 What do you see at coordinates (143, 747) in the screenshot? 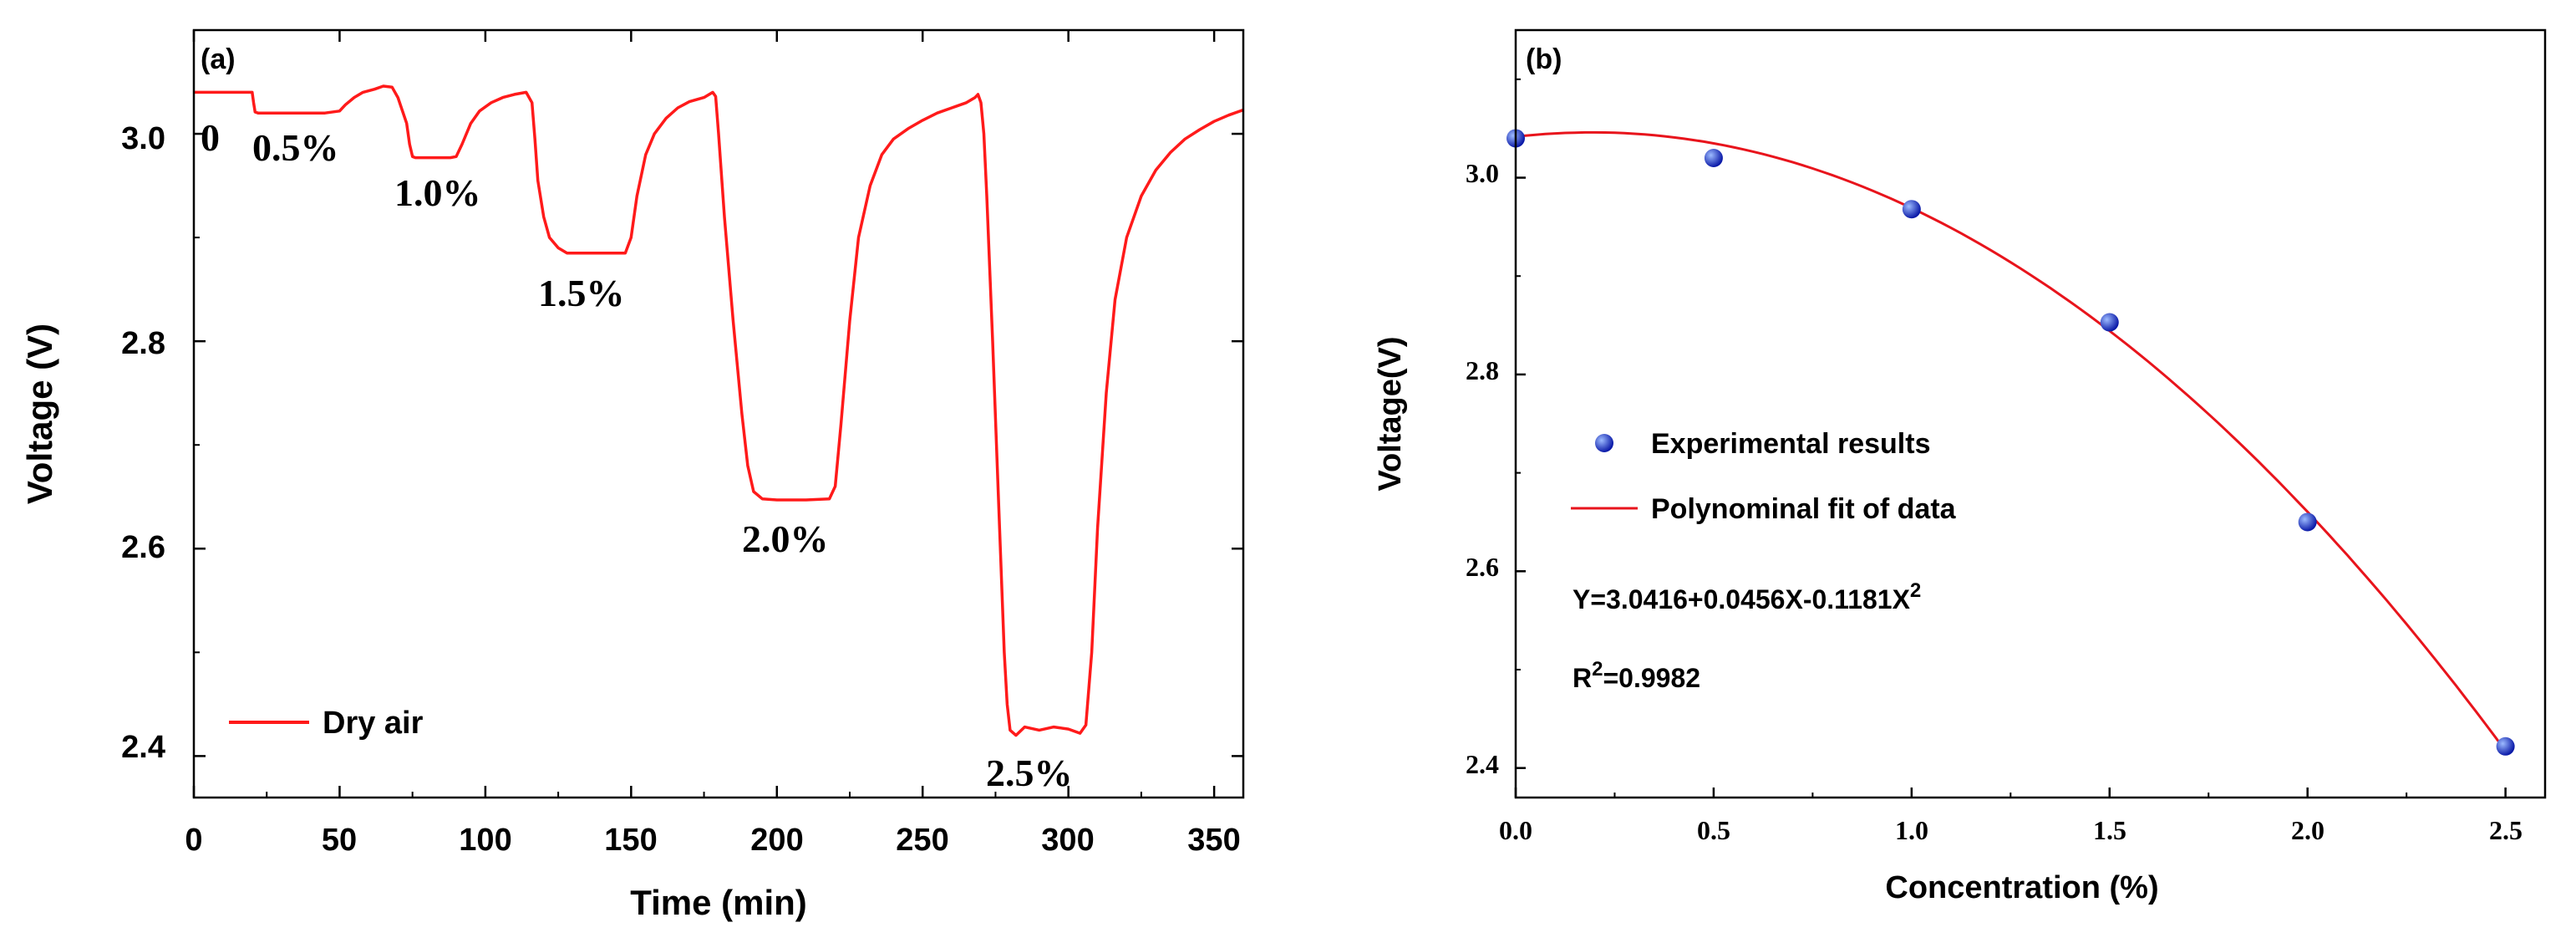
I see `a-ytick-label: 2.4` at bounding box center [143, 747].